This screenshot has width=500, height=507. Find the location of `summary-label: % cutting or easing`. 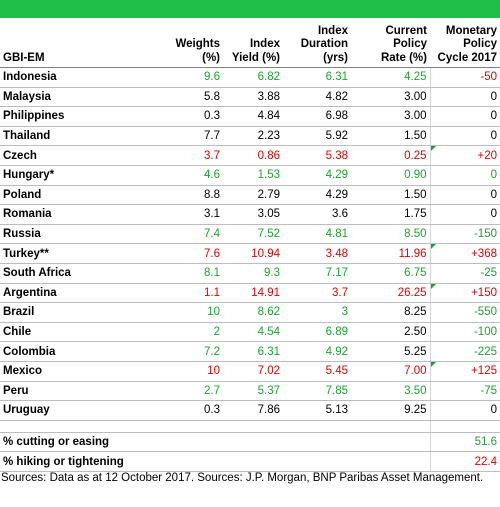

summary-label: % cutting or easing is located at coordinates (215, 442).